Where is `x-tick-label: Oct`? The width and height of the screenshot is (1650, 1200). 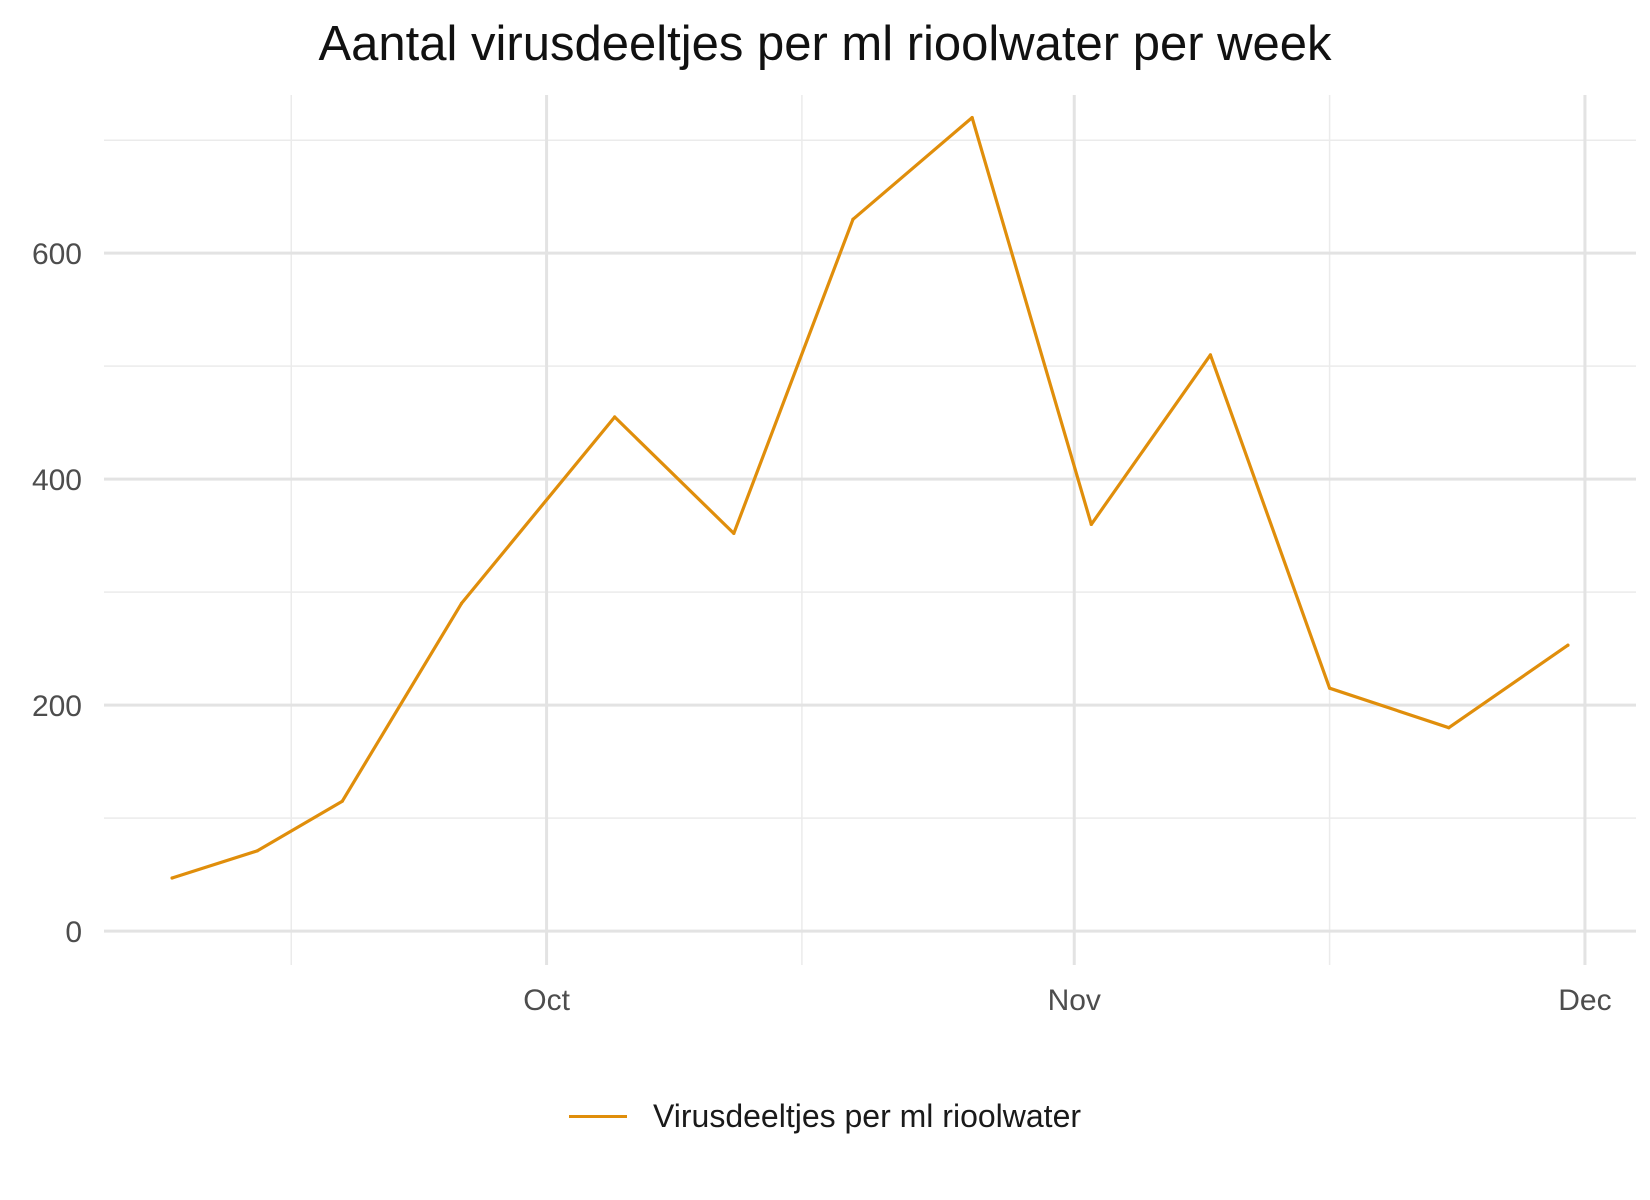
x-tick-label: Oct is located at coordinates (546, 1000).